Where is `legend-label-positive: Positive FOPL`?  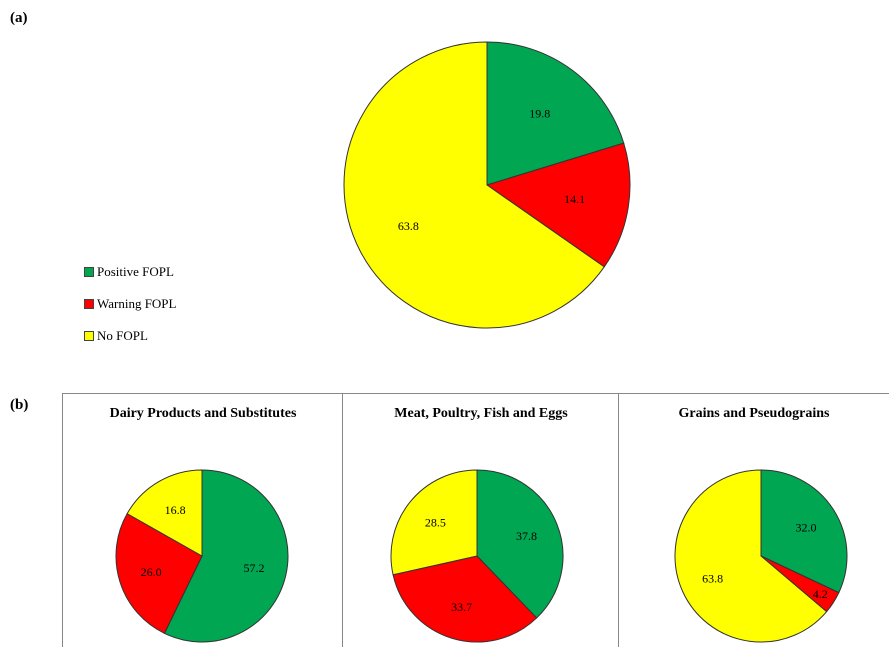
legend-label-positive: Positive FOPL is located at coordinates (135, 271).